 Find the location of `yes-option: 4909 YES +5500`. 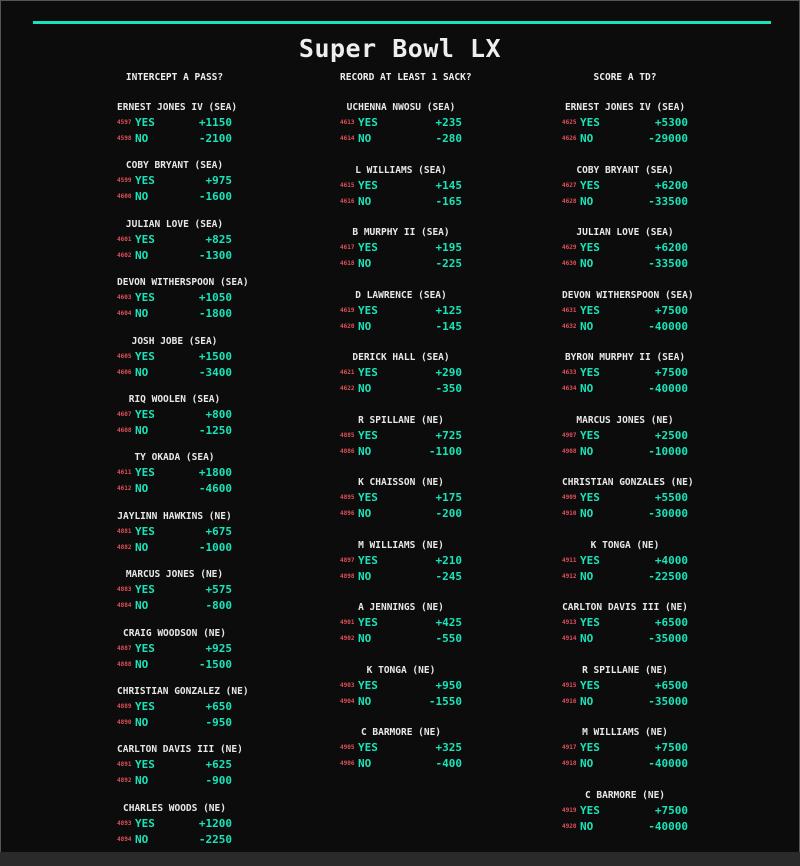

yes-option: 4909 YES +5500 is located at coordinates (625, 498).